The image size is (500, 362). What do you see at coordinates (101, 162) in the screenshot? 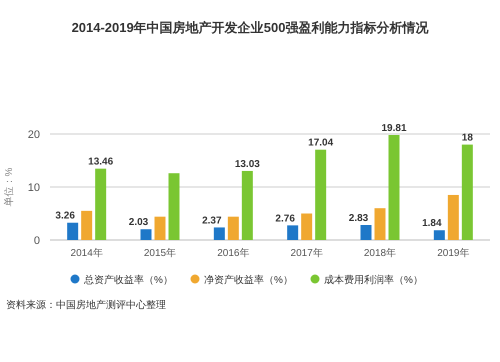
I see `data-label: 13.46` at bounding box center [101, 162].